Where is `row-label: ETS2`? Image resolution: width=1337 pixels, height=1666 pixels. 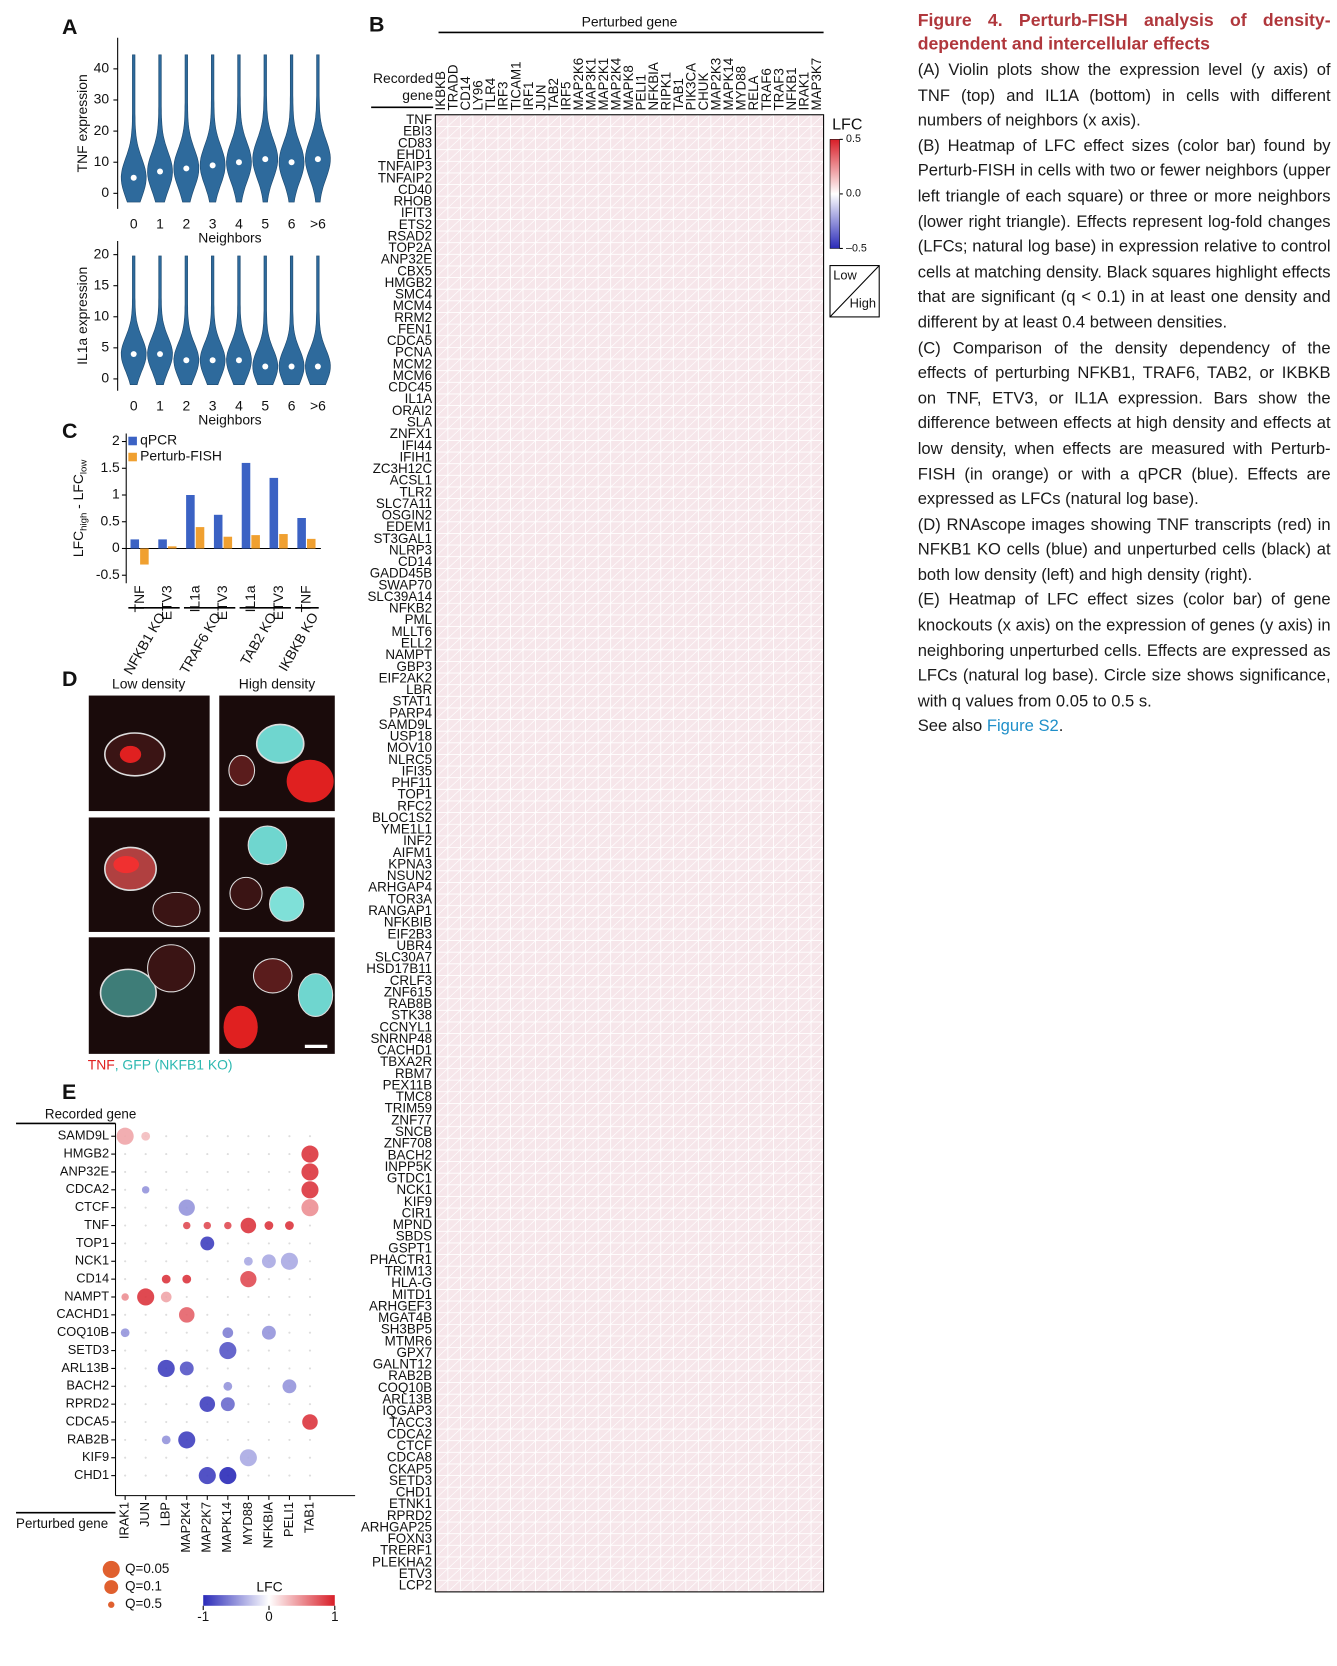 row-label: ETS2 is located at coordinates (415, 224).